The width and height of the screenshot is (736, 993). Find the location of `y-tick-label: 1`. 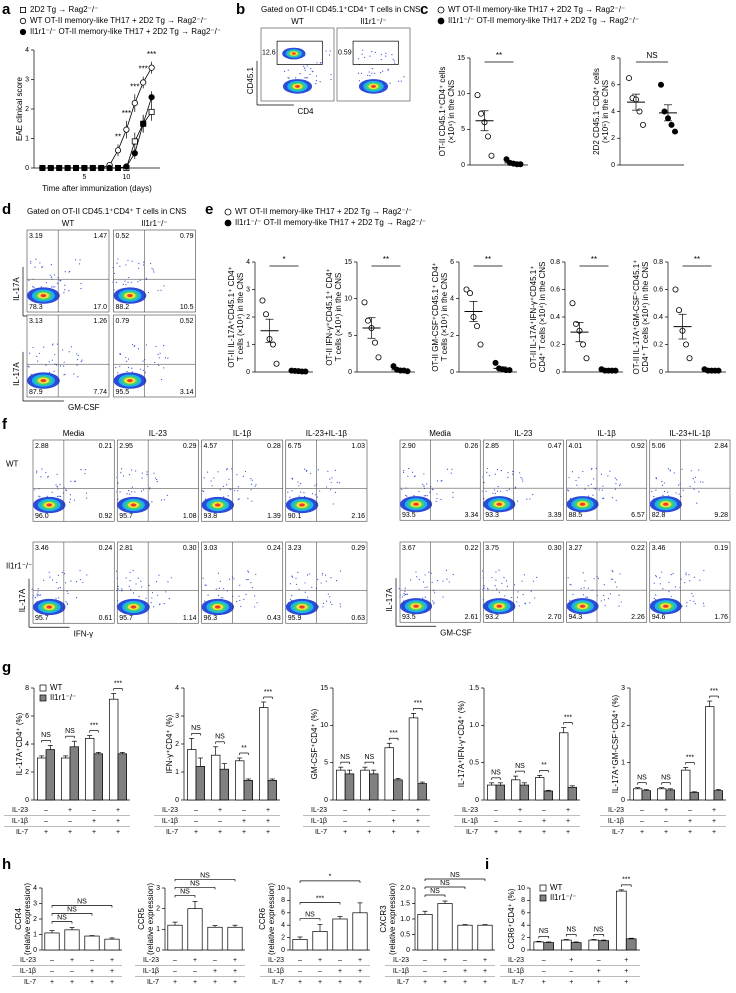

y-tick-label: 1 is located at coordinates (177, 772).